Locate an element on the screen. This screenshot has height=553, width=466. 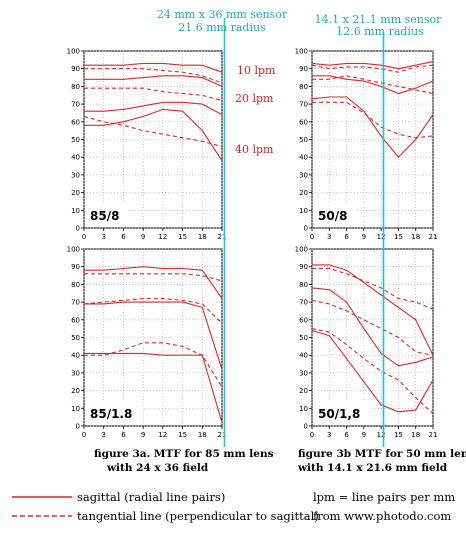
caption-3b-line1: figure 3b MTF for 50 mm lens is located at coordinates (382, 454).